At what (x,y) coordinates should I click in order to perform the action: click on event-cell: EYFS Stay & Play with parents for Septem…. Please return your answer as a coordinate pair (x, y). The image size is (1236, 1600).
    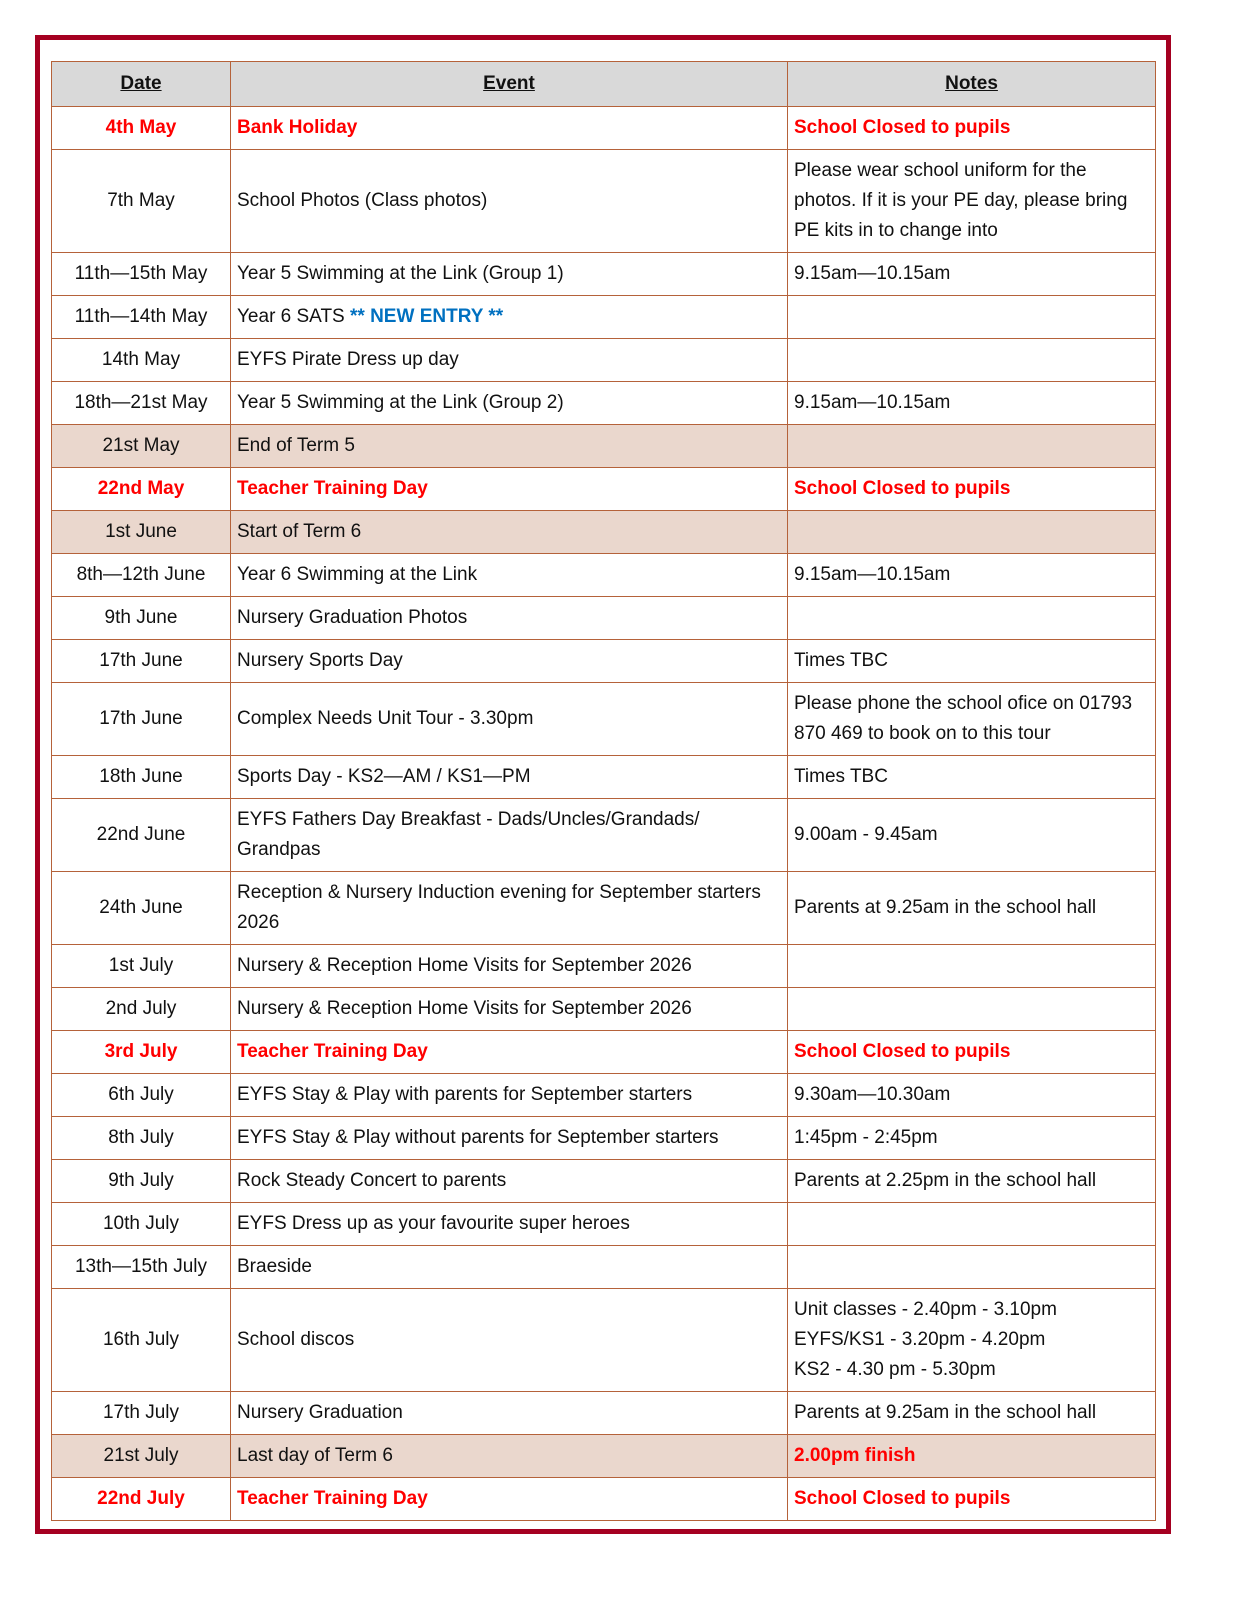
    Looking at the image, I should click on (509, 1095).